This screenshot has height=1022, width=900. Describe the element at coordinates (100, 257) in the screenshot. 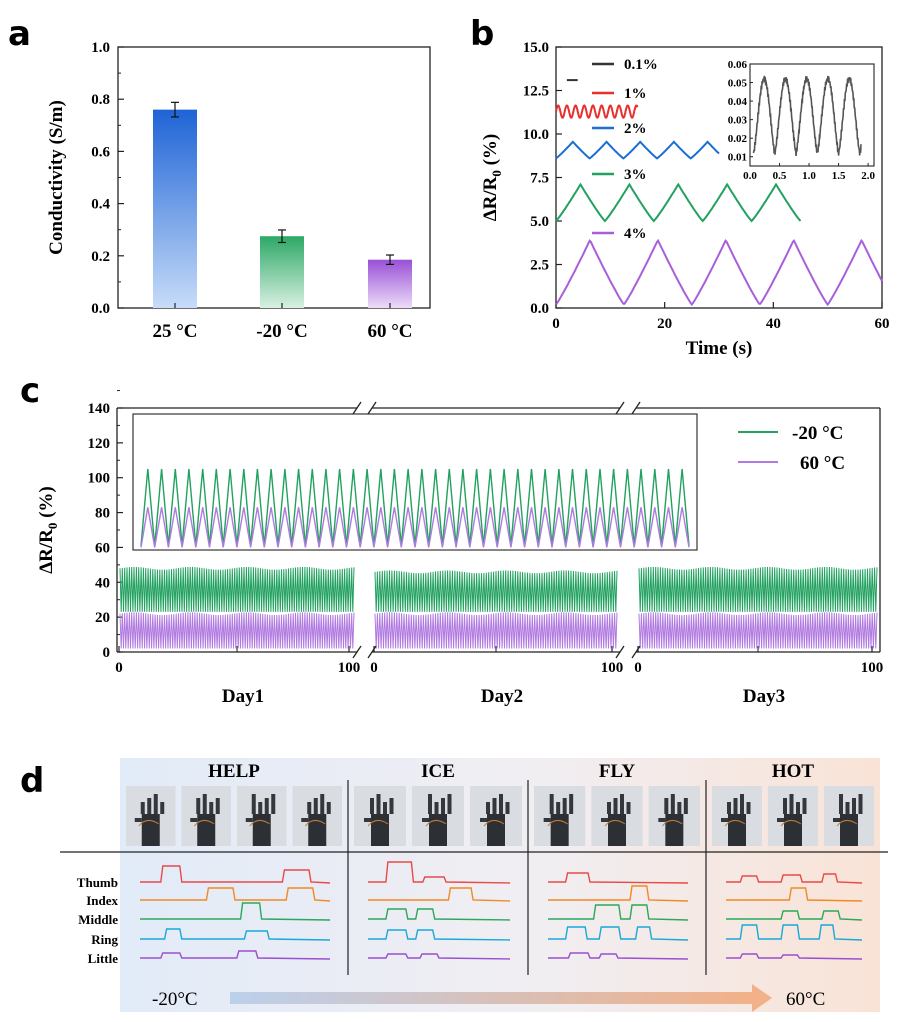

I see `y-tick-label: 0.2` at that location.